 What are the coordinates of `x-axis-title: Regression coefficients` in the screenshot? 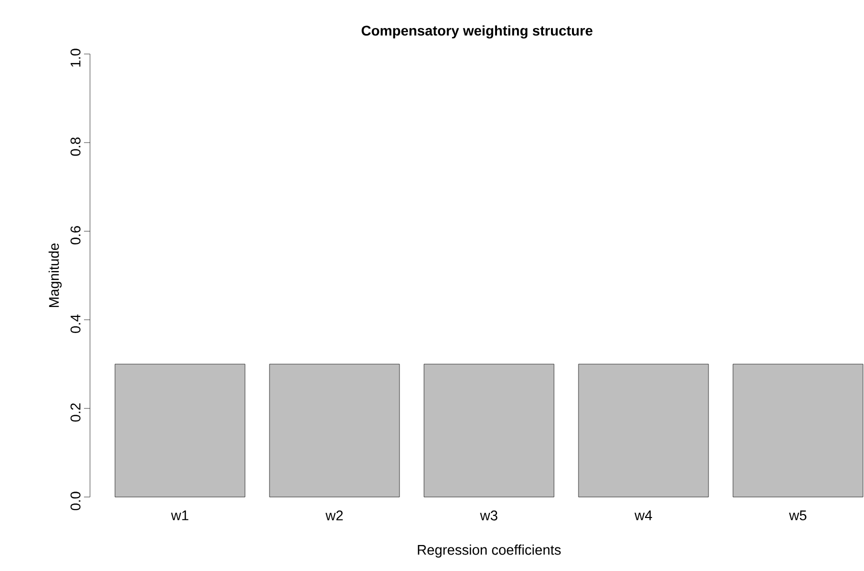 It's located at (489, 551).